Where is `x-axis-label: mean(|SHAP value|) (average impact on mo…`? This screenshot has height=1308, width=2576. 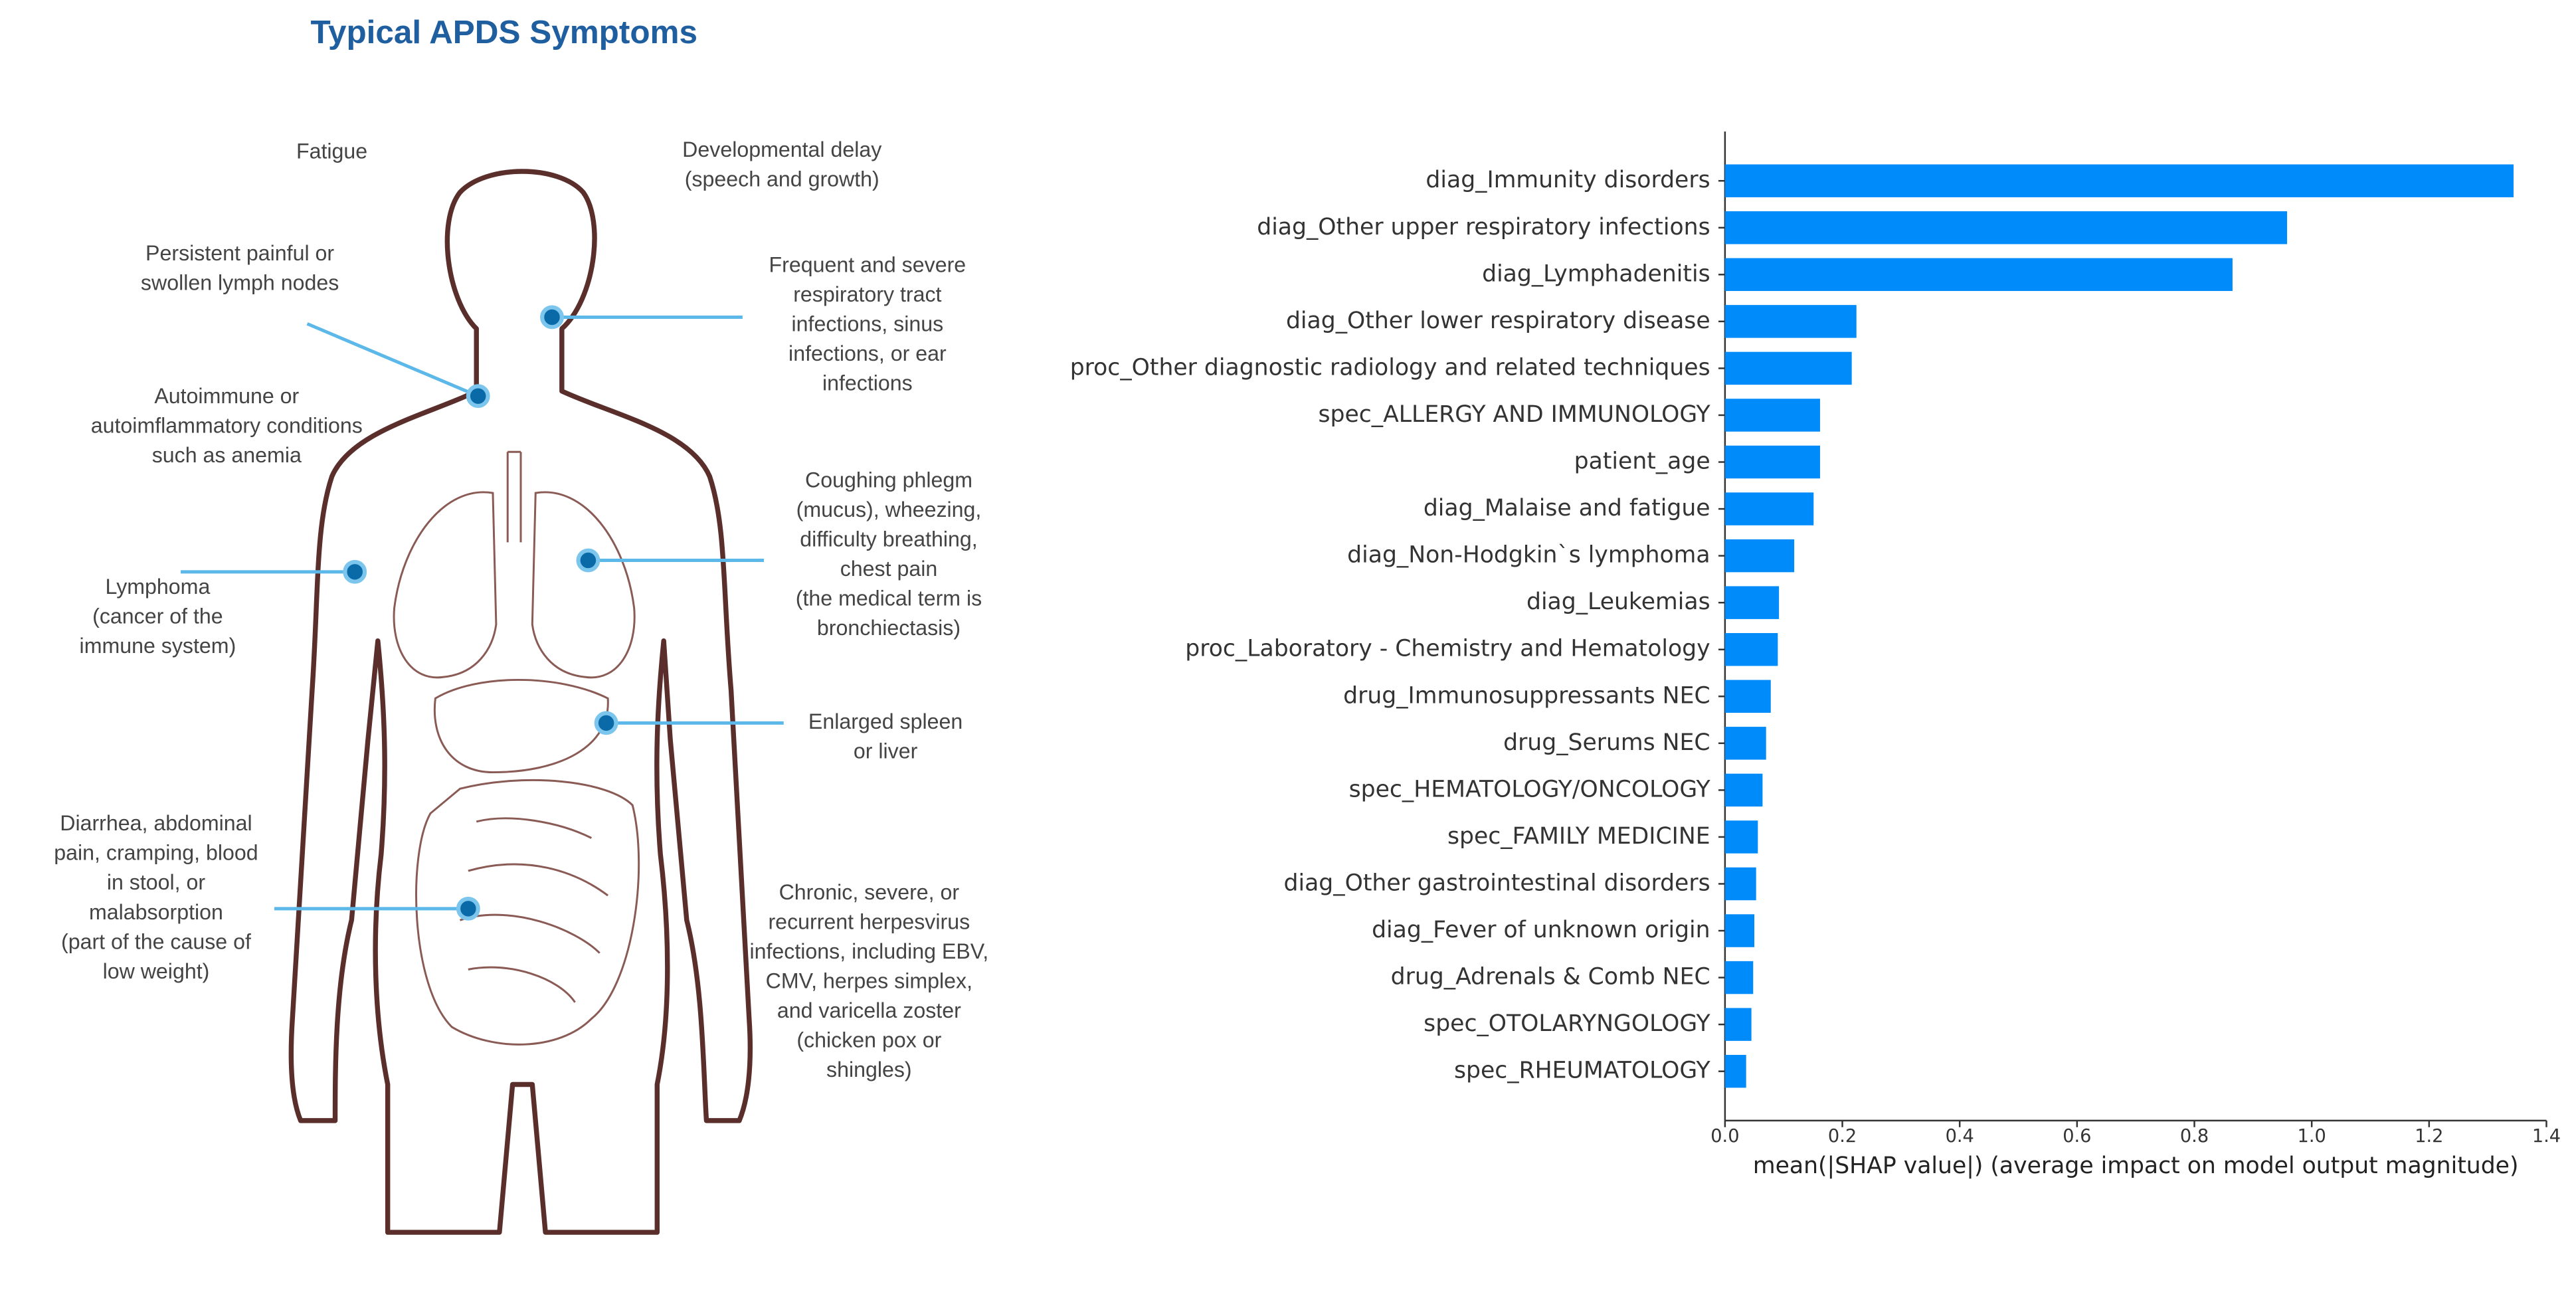 x-axis-label: mean(|SHAP value|) (average impact on mo… is located at coordinates (2136, 1166).